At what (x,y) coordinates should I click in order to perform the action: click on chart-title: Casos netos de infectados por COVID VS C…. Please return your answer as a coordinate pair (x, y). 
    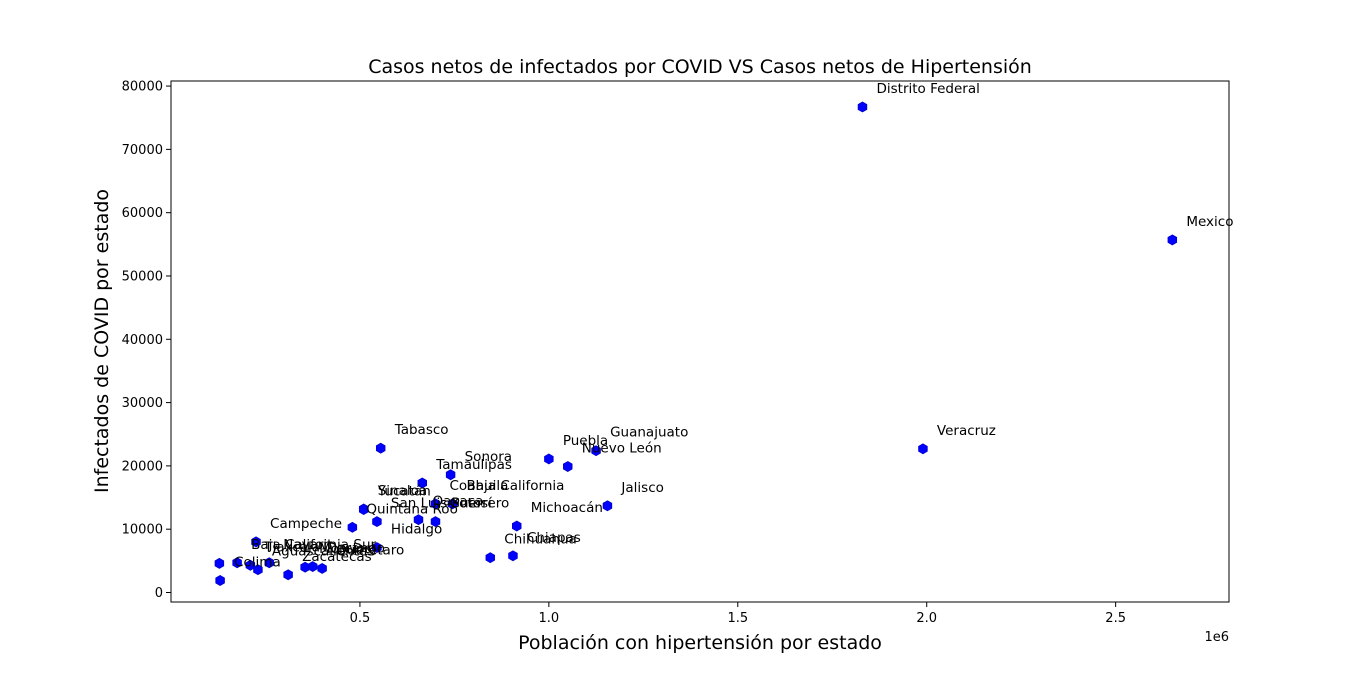
    Looking at the image, I should click on (700, 67).